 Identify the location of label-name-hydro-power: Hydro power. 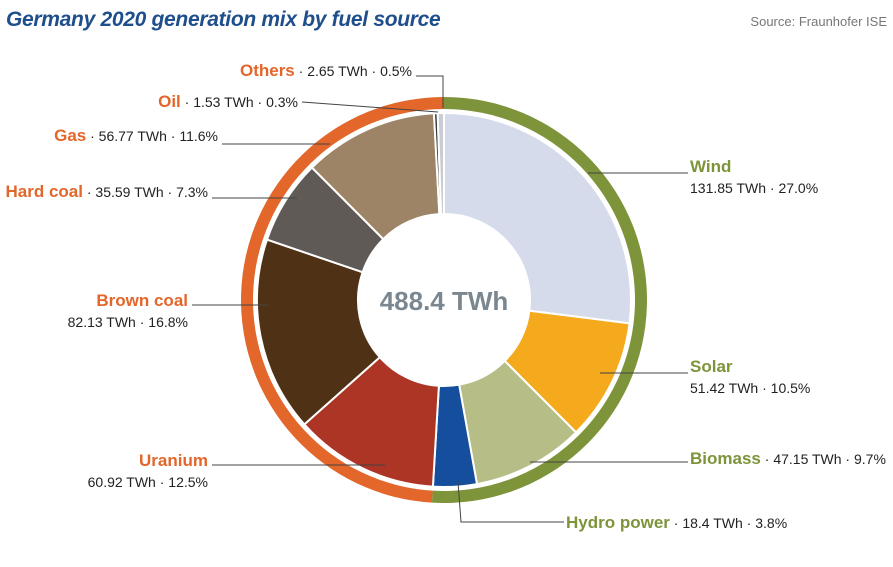
(618, 522).